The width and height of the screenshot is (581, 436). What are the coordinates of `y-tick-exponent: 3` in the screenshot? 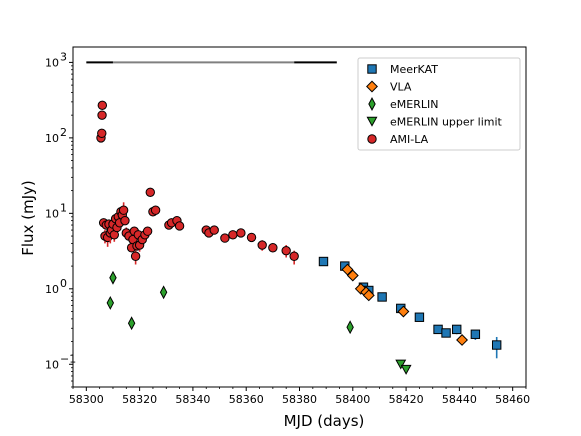 It's located at (63, 56).